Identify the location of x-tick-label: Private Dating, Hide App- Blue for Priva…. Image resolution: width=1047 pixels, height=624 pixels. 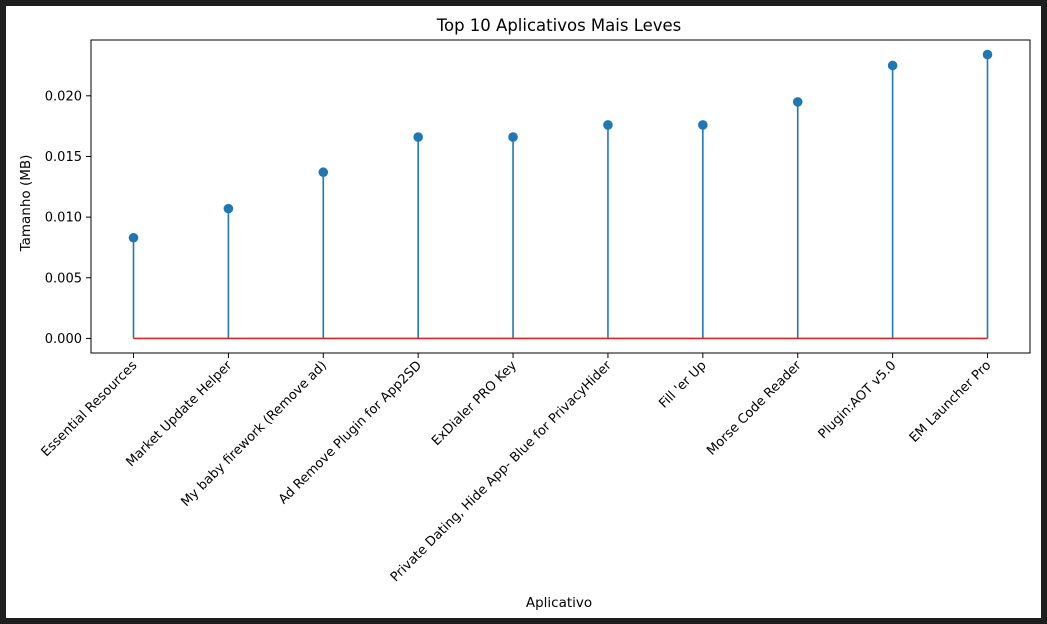
(501, 471).